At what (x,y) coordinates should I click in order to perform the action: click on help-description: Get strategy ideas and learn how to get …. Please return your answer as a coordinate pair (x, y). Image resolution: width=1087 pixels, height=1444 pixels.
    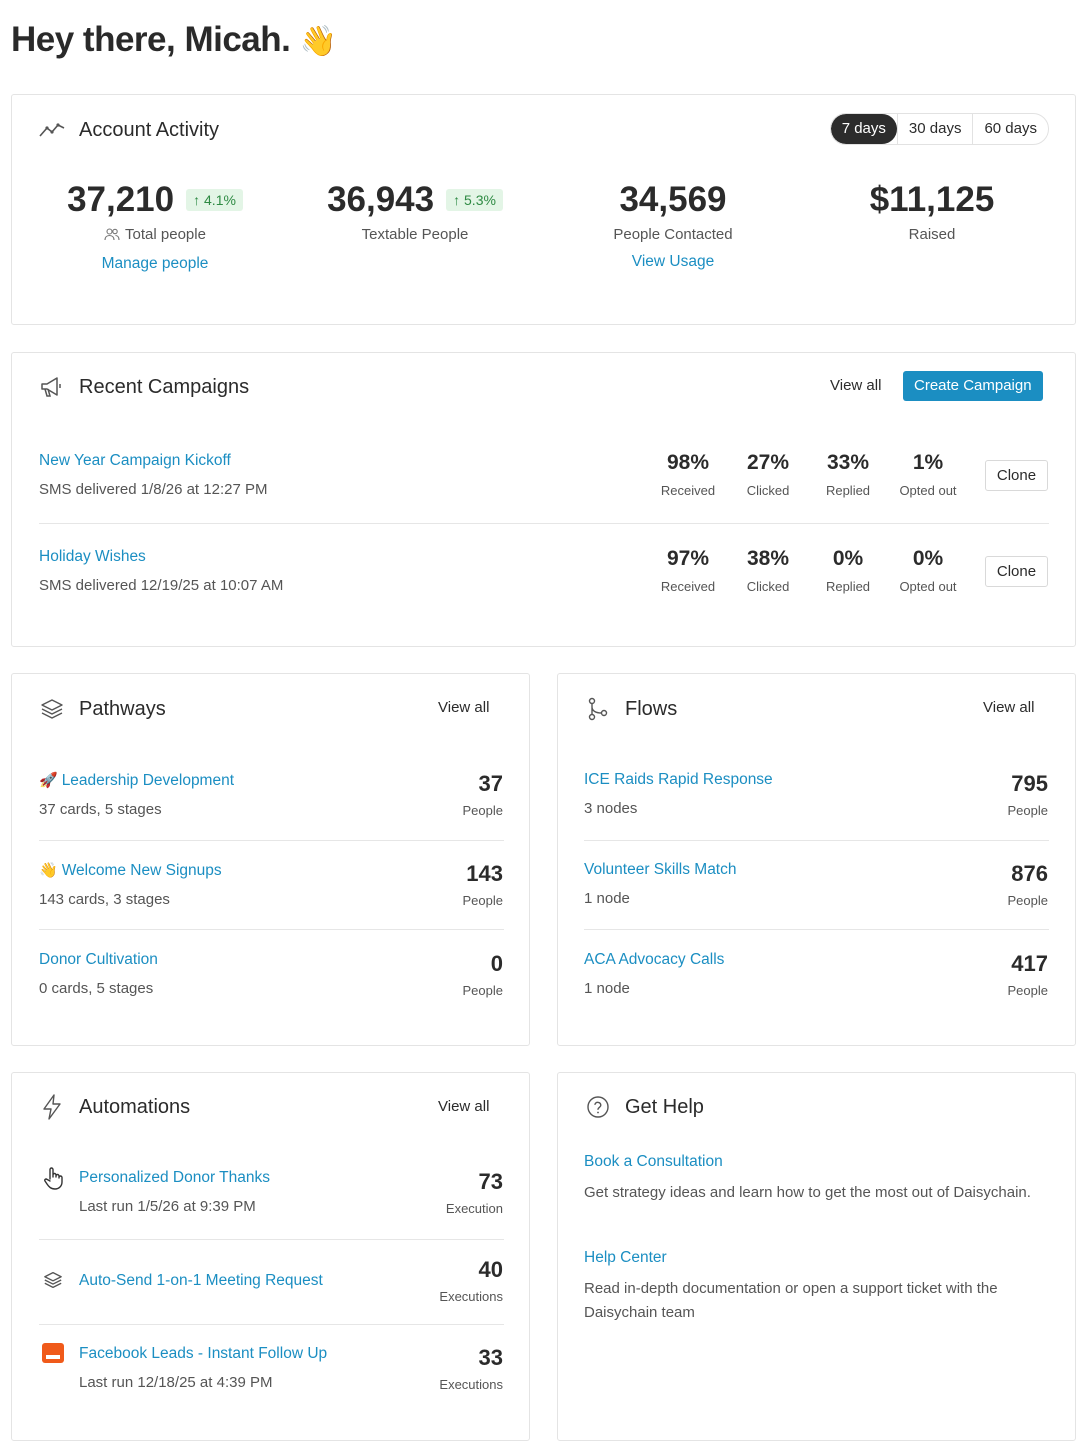
    Looking at the image, I should click on (807, 1192).